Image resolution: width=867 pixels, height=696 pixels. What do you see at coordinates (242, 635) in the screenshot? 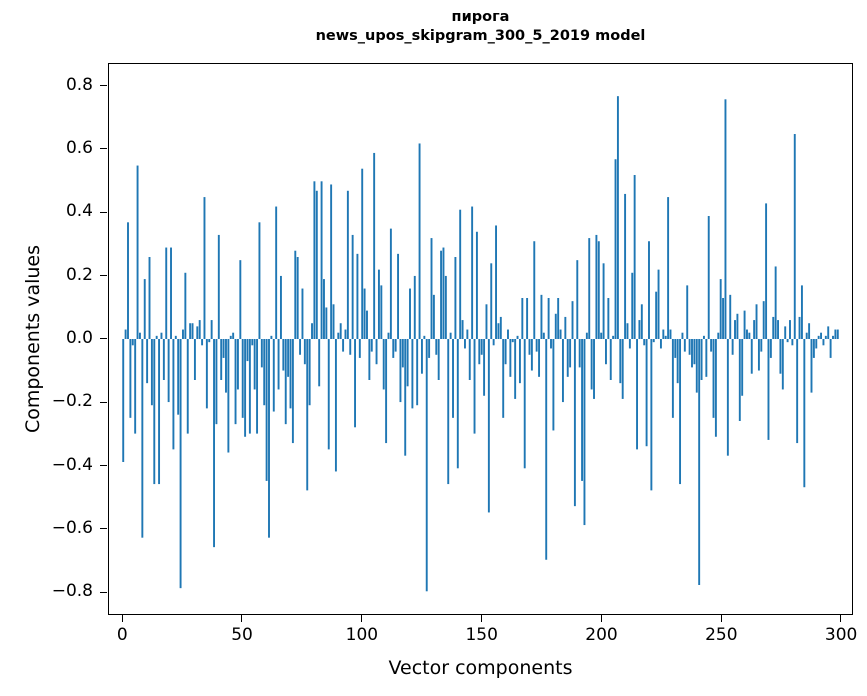
I see `x-tick-label: 50` at bounding box center [242, 635].